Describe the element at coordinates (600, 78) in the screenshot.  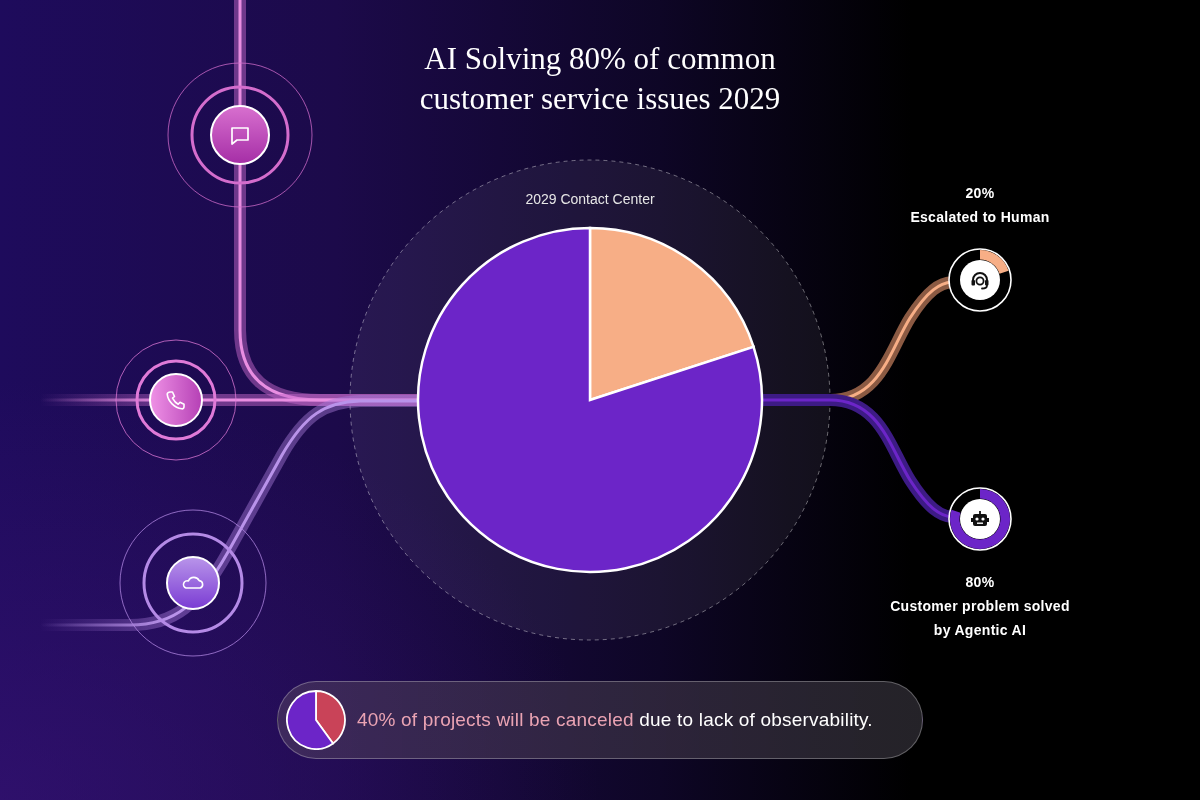
I see `chart-title: AI Solving 80% of common customer service issues 2029` at that location.